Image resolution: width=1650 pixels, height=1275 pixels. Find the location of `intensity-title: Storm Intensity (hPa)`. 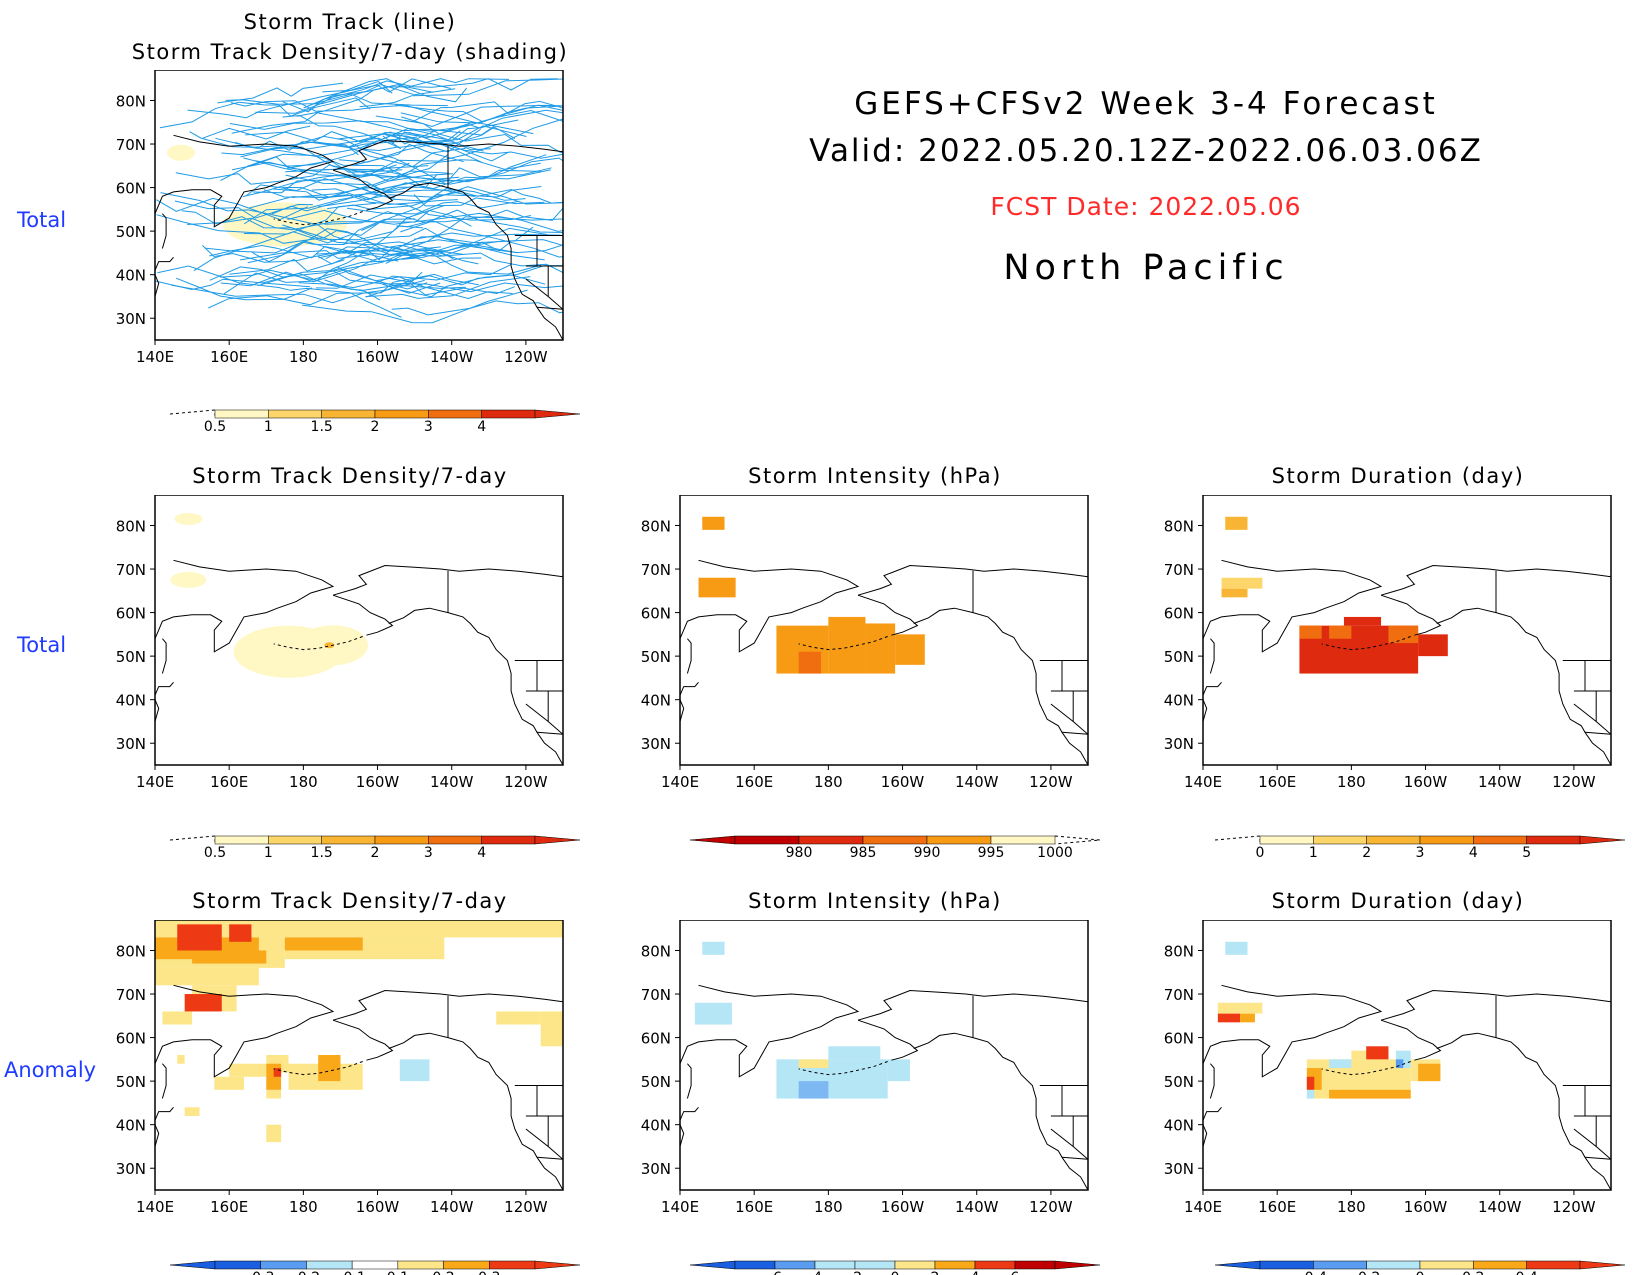

intensity-title: Storm Intensity (hPa) is located at coordinates (875, 476).